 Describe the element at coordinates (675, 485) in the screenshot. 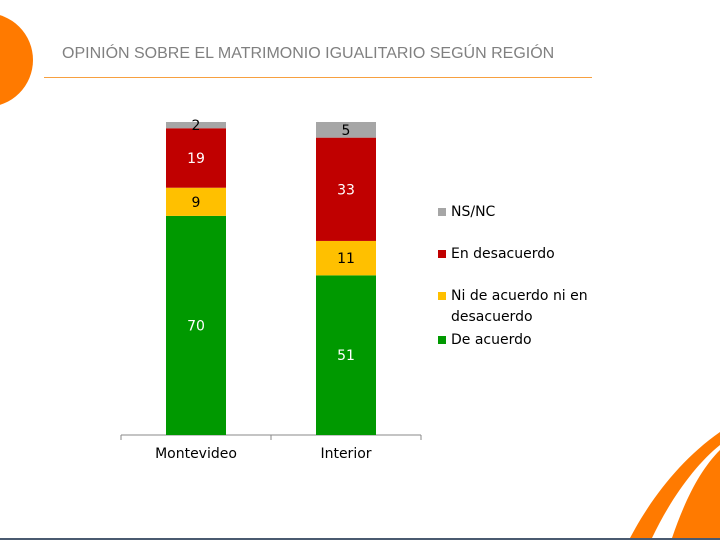

I see `corner-swoosh-decoration` at that location.